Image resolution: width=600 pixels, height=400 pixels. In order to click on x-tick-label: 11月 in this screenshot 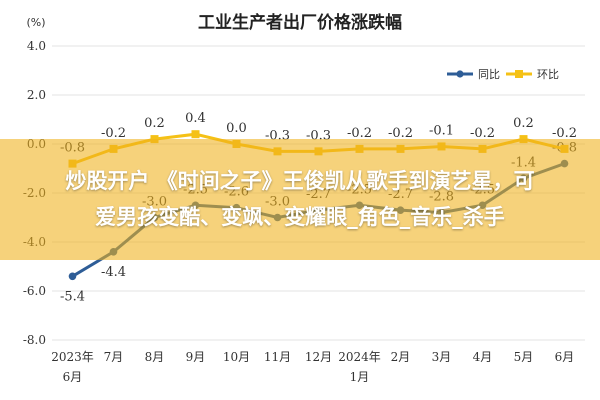, I will do `click(277, 357)`.